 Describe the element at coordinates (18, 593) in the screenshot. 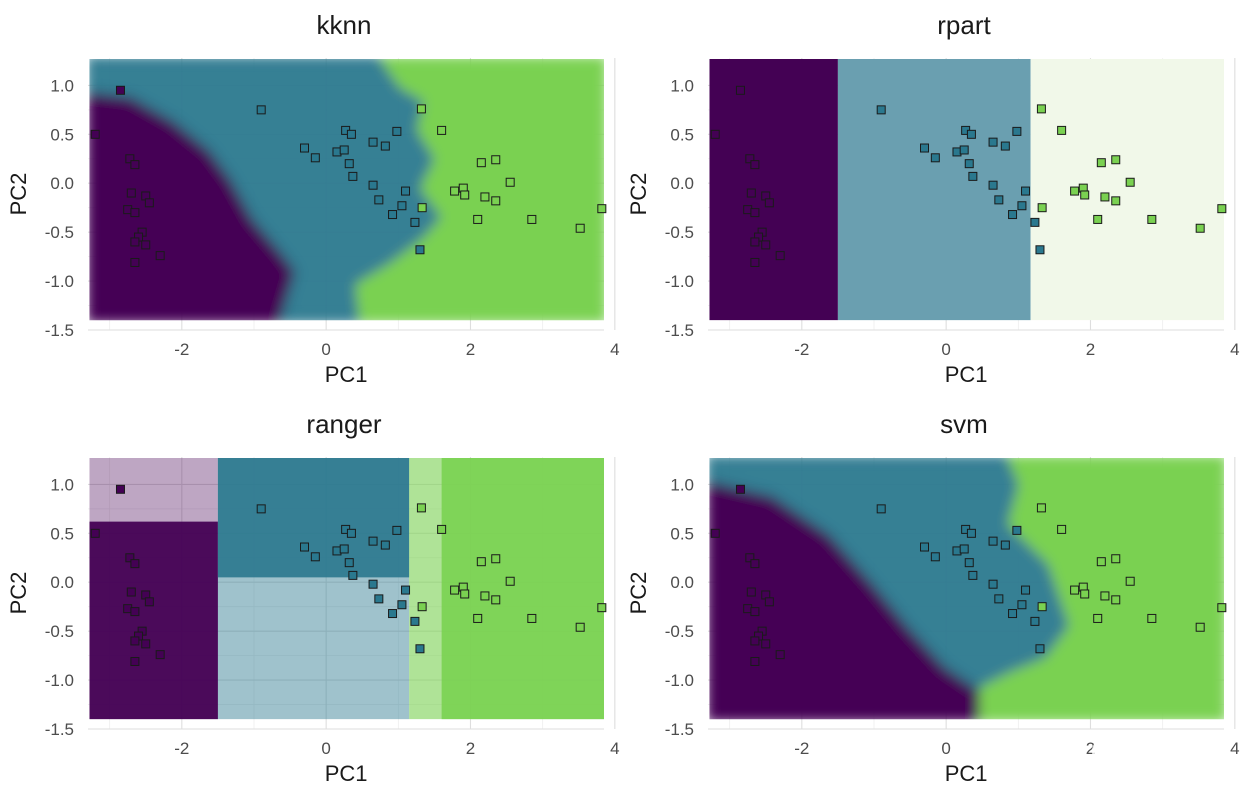

I see `y-axis-title: PC2` at that location.